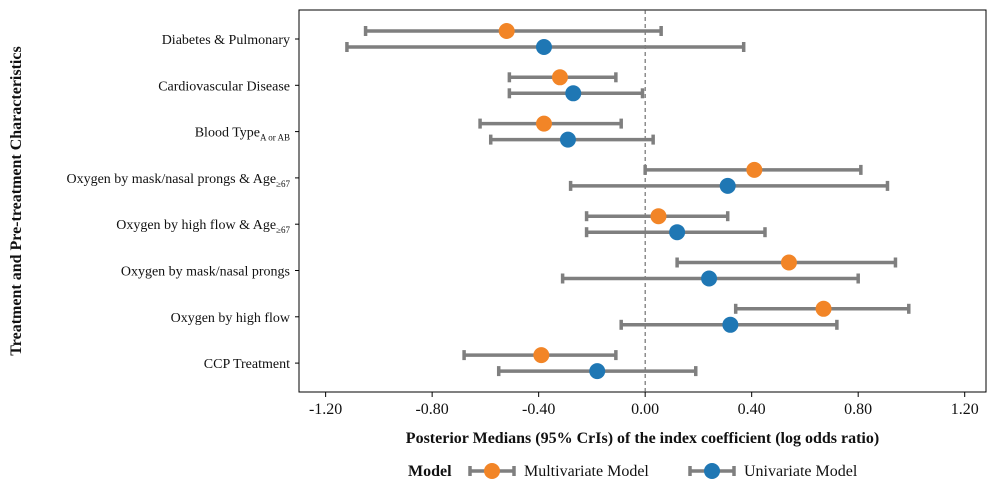 This screenshot has height=486, width=988. I want to click on legend-label: Univariate Model, so click(801, 471).